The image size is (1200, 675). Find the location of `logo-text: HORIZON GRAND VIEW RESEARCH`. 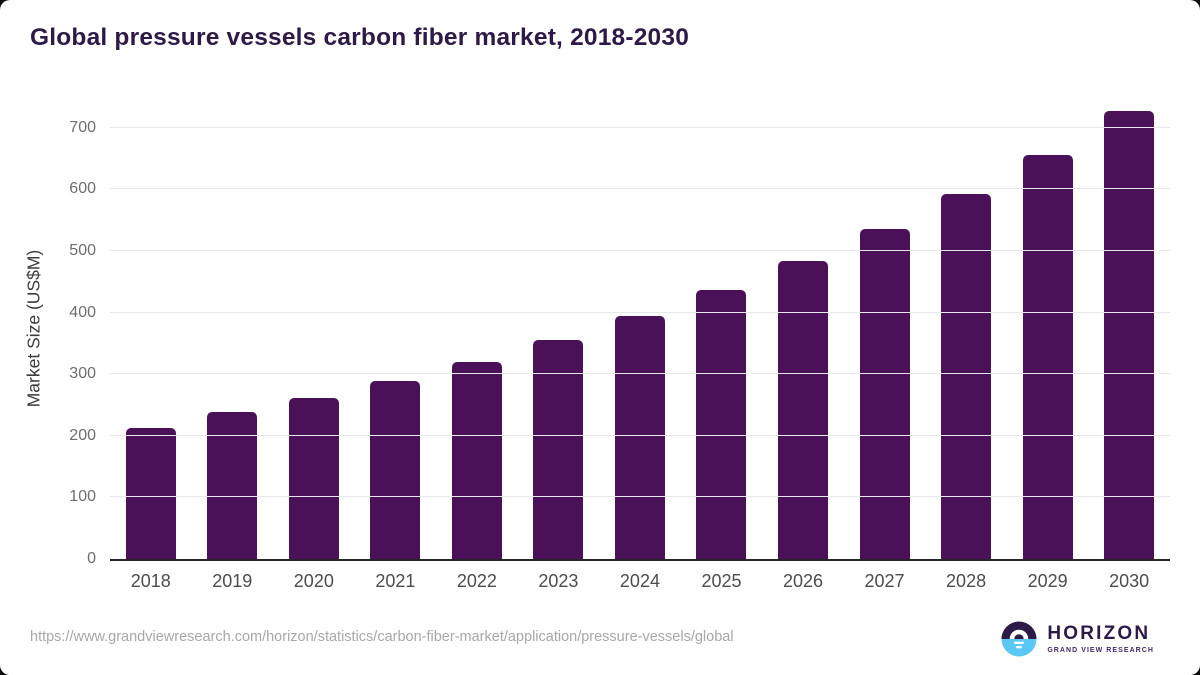

logo-text: HORIZON GRAND VIEW RESEARCH is located at coordinates (1100, 639).